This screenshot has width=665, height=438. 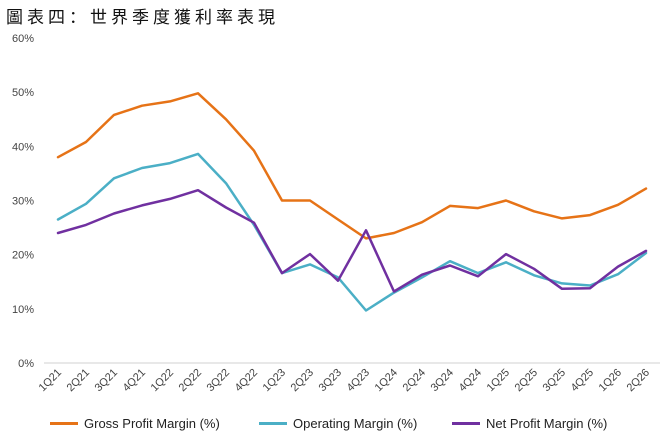 I want to click on y-tick-label: 40%, so click(x=23, y=147).